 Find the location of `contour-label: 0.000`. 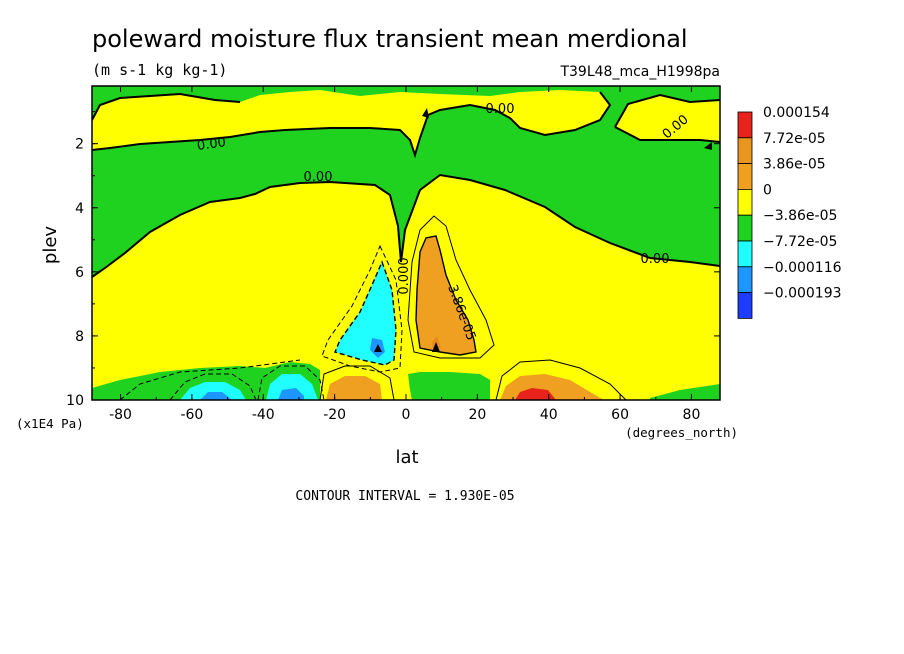

contour-label: 0.000 is located at coordinates (404, 275).